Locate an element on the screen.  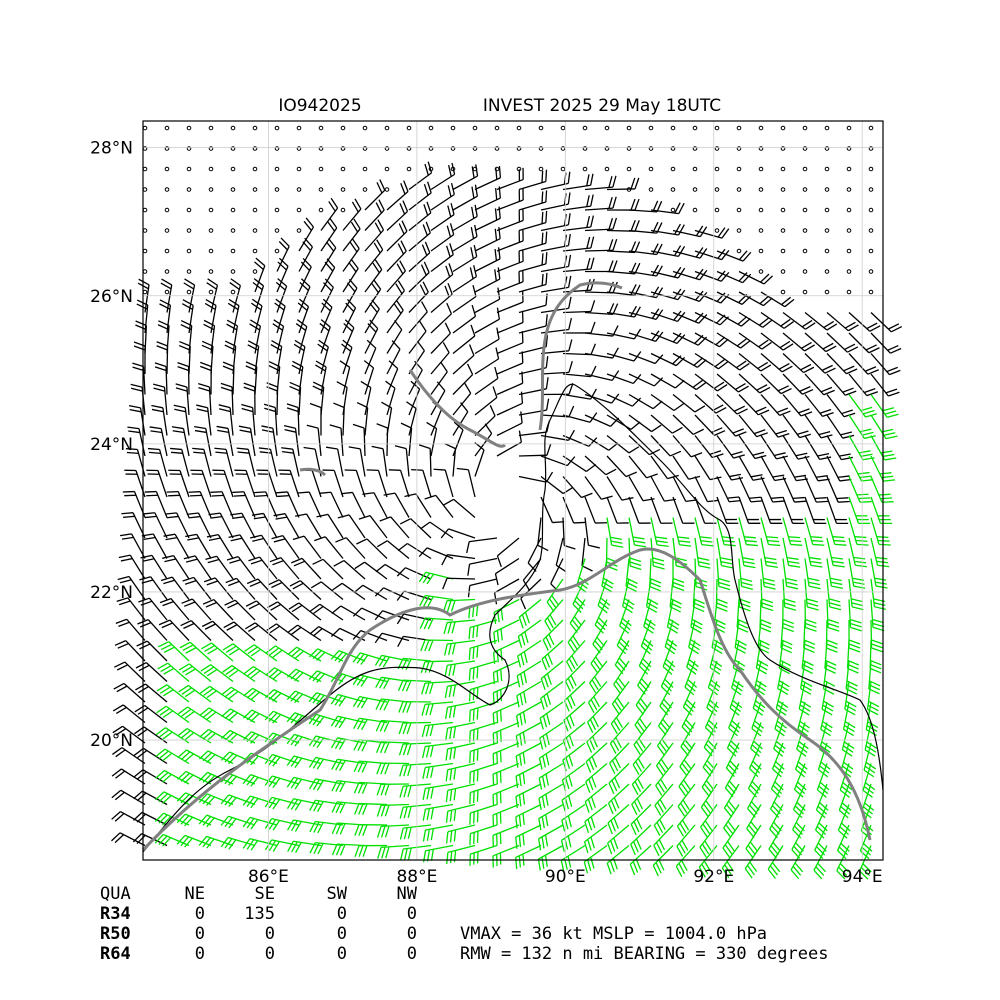
lat-tick-label: 24°N is located at coordinates (111, 445).